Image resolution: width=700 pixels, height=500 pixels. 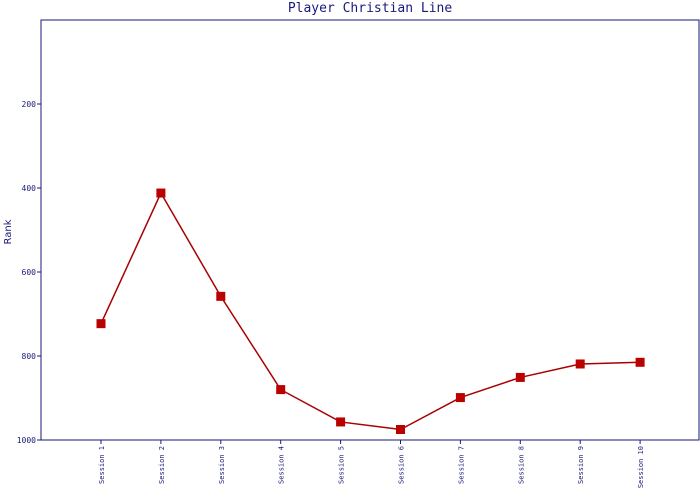 I want to click on x-tick-label: Session 1, so click(x=102, y=465).